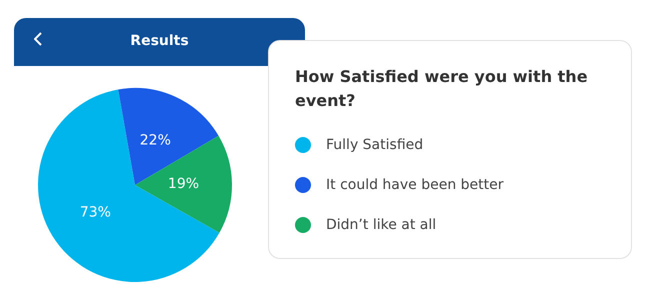  I want to click on chart-title: Results, so click(159, 41).